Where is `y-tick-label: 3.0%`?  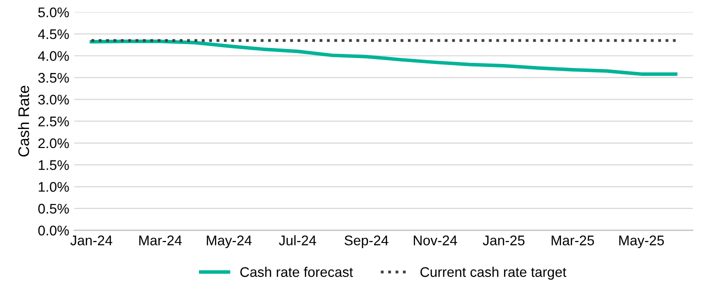
y-tick-label: 3.0% is located at coordinates (53, 99).